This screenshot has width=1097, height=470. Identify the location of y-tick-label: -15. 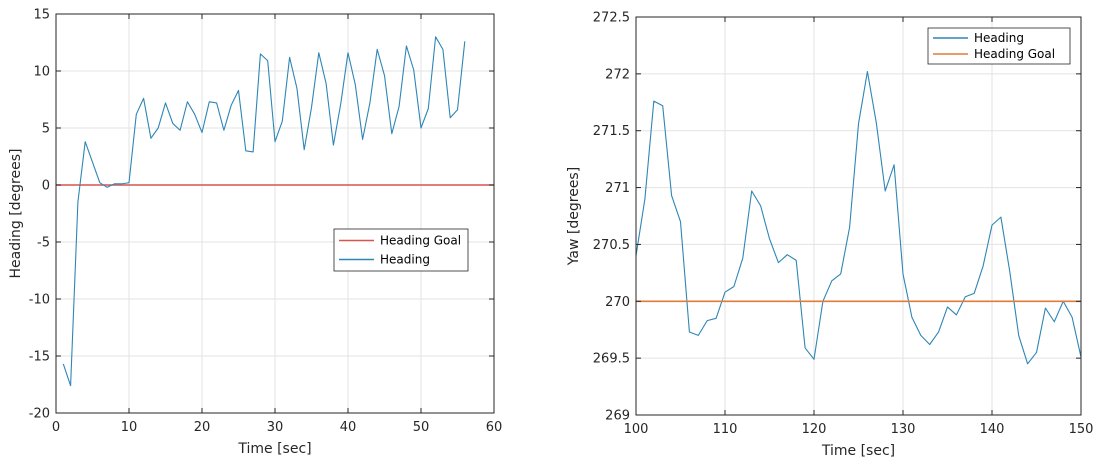
(39, 357).